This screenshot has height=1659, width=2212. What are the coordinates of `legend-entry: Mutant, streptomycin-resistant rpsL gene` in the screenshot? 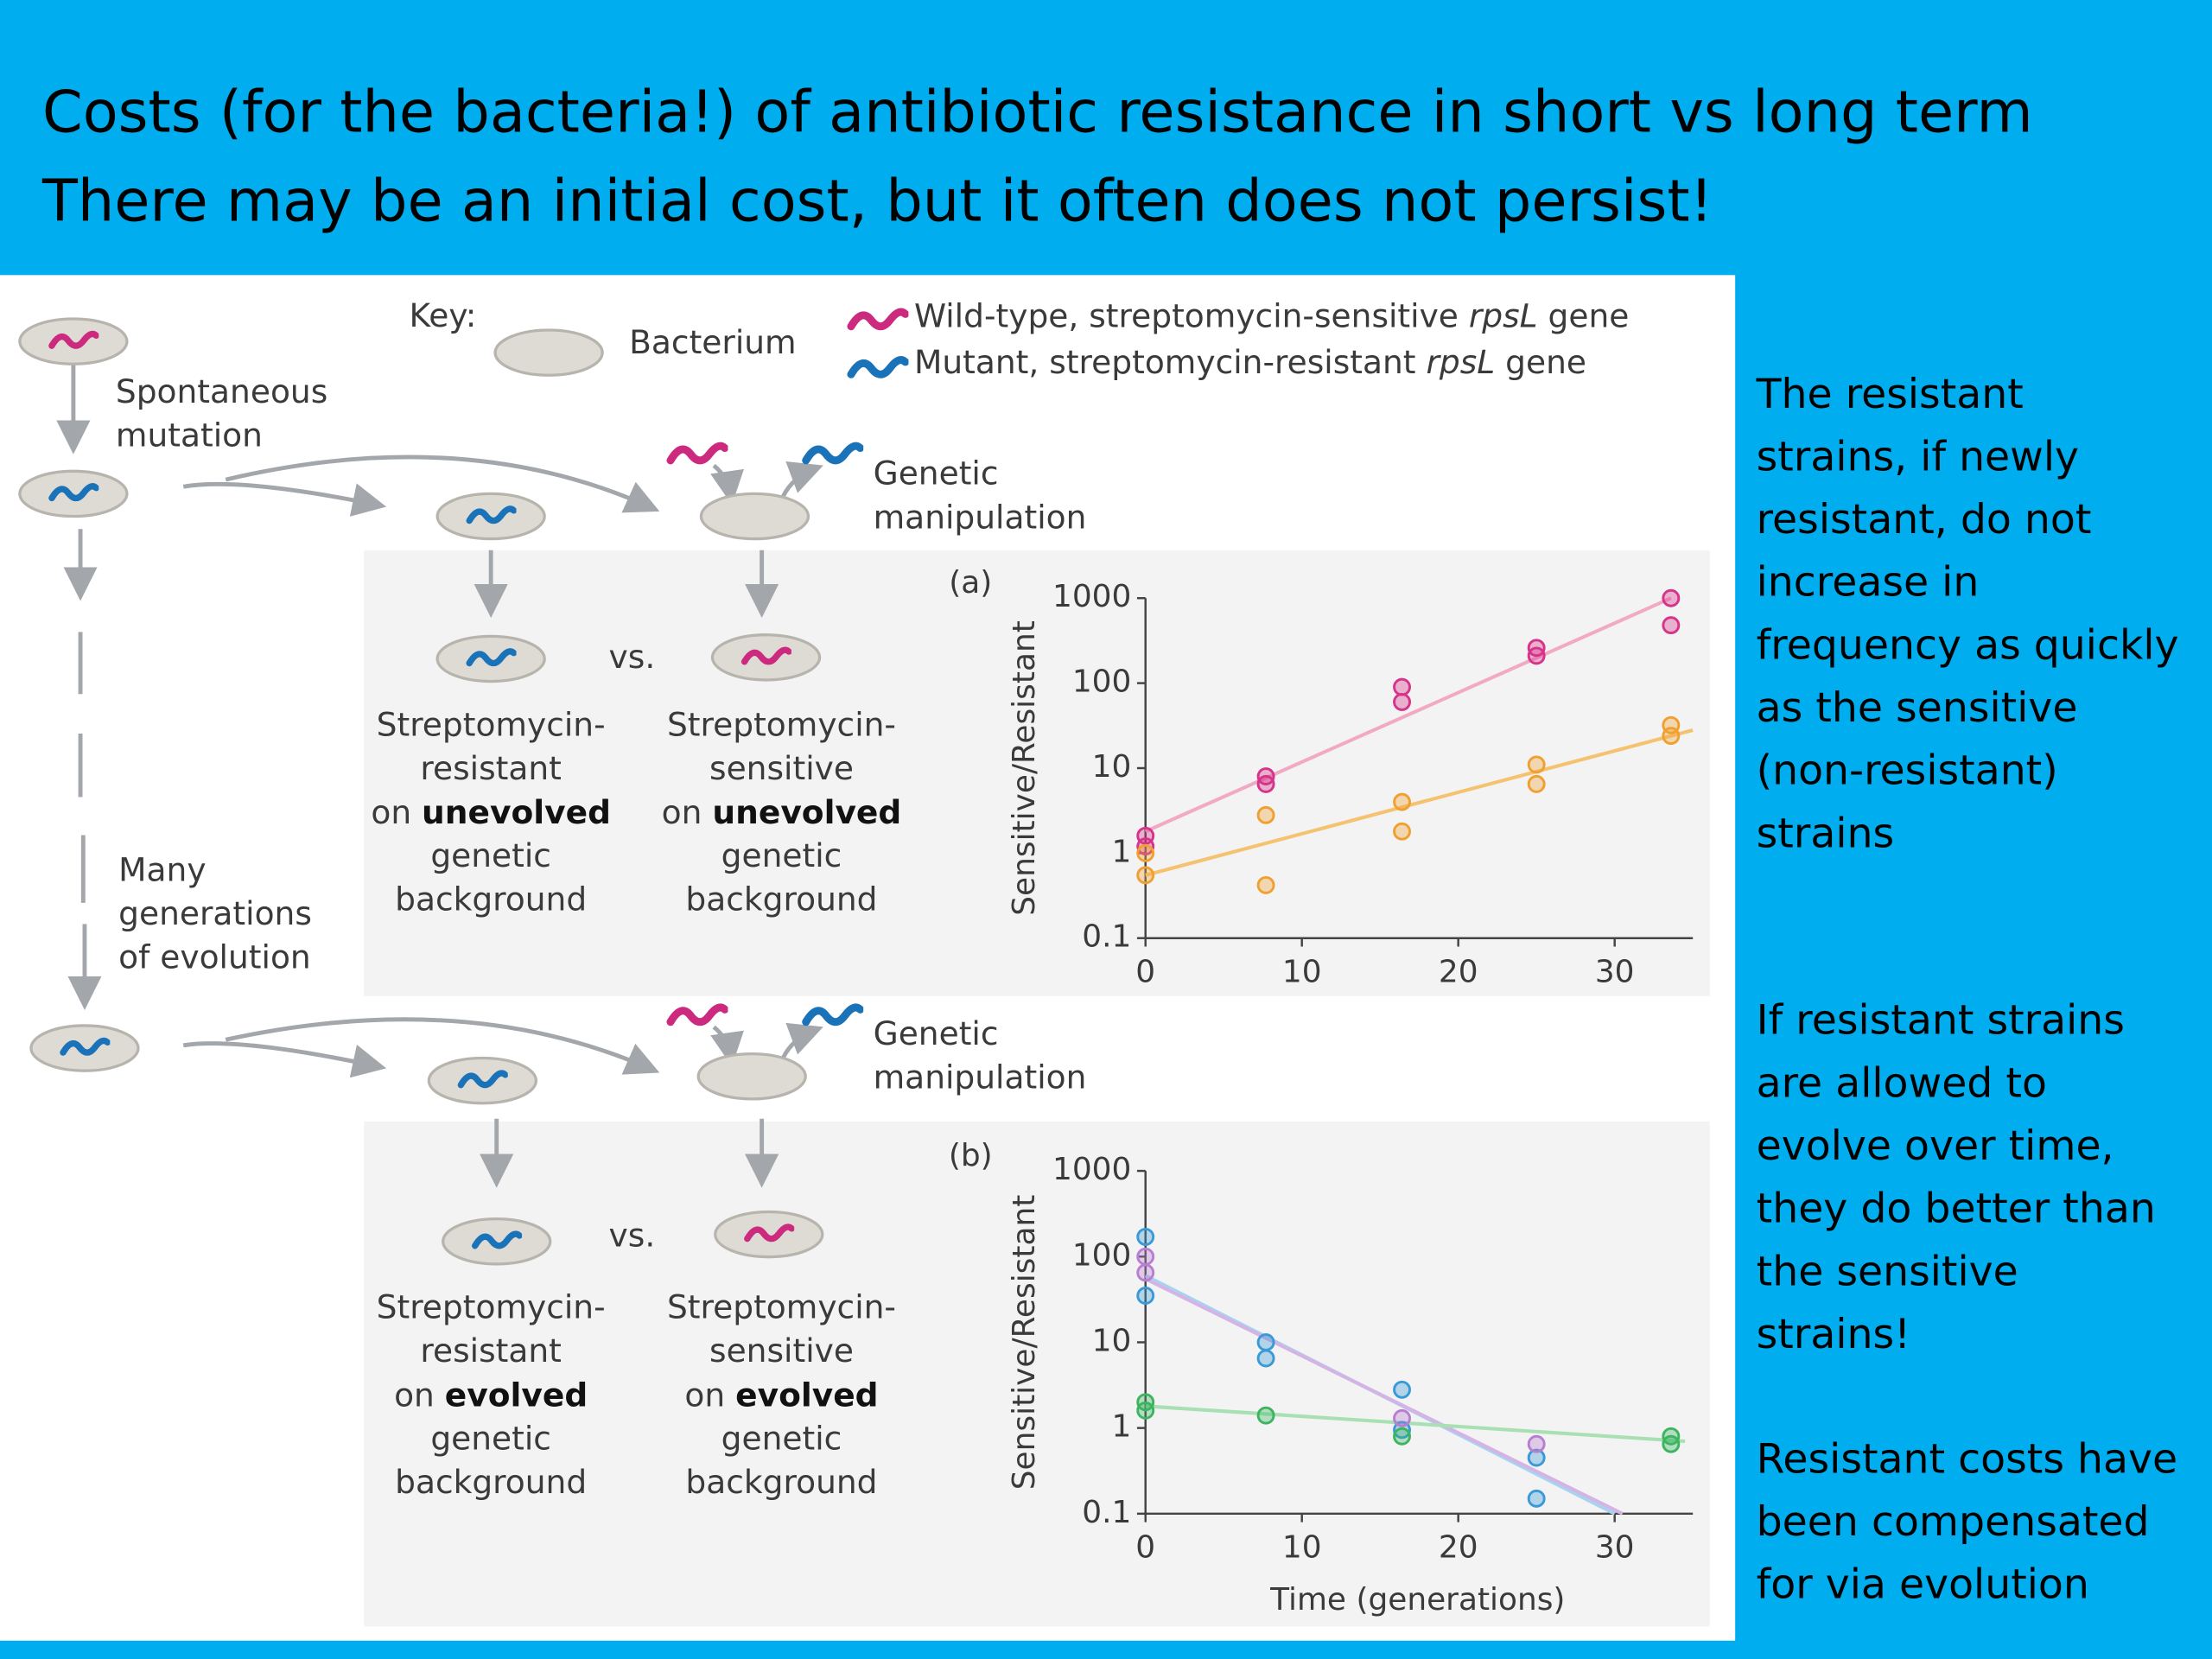 It's located at (1250, 362).